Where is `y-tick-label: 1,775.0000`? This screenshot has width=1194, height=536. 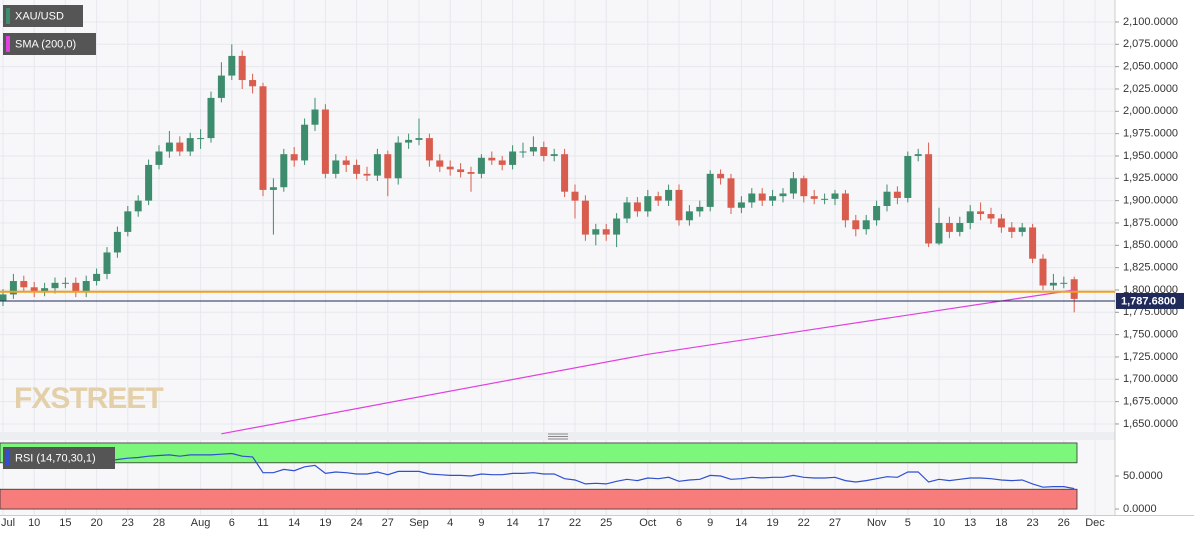 y-tick-label: 1,775.0000 is located at coordinates (1150, 312).